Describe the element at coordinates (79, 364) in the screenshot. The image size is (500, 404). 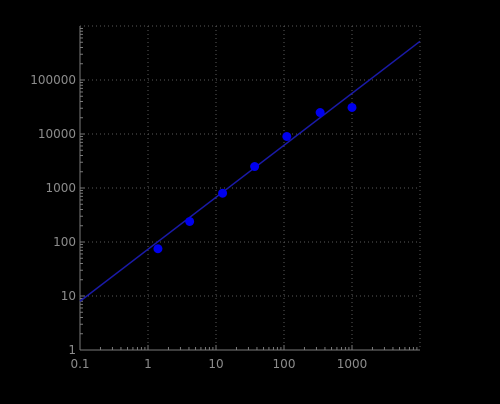
I see `x-tick-label: 0.1` at that location.